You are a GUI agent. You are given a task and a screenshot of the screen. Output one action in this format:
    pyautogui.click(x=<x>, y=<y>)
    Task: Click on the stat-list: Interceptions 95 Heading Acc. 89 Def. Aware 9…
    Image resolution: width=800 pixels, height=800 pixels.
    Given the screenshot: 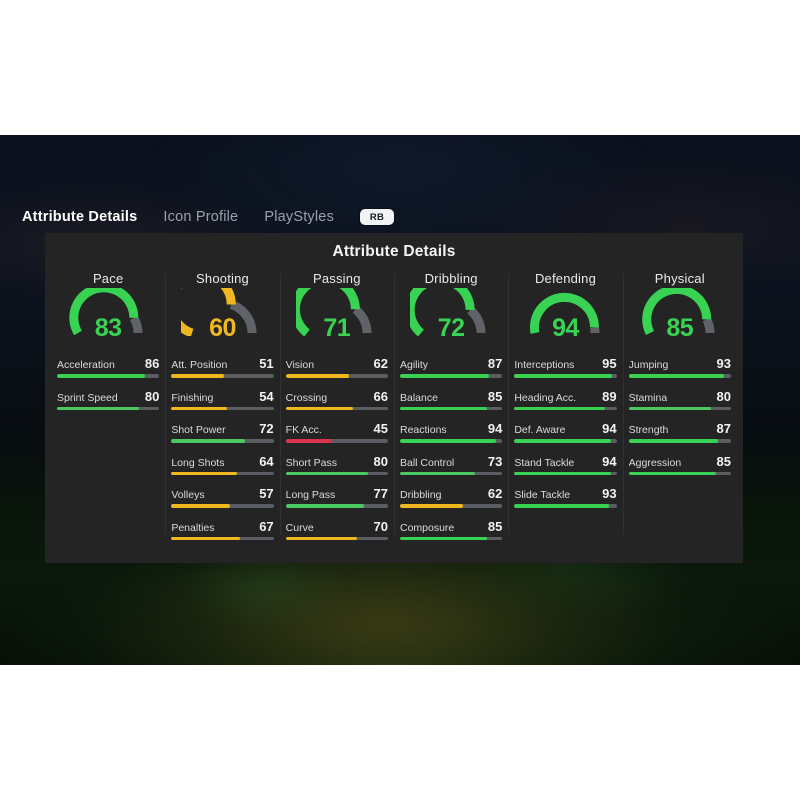 What is the action you would take?
    pyautogui.click(x=565, y=432)
    